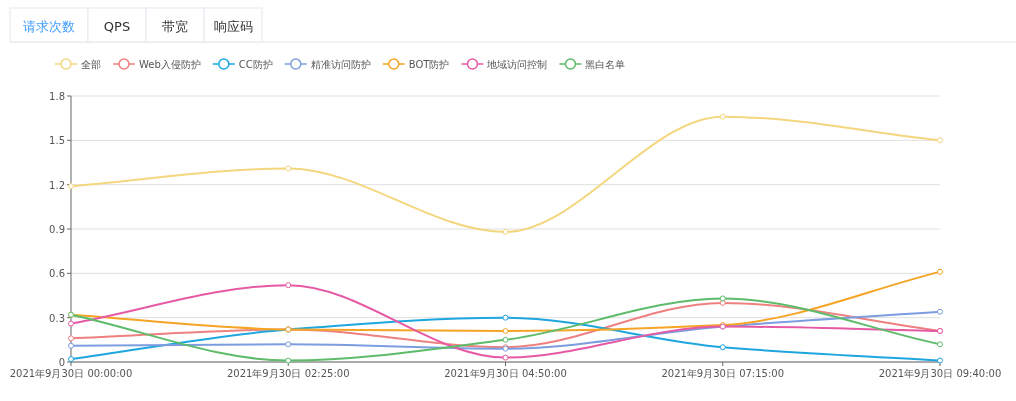 This screenshot has width=1016, height=401. I want to click on legend-label: 精准访问防护, so click(340, 64).